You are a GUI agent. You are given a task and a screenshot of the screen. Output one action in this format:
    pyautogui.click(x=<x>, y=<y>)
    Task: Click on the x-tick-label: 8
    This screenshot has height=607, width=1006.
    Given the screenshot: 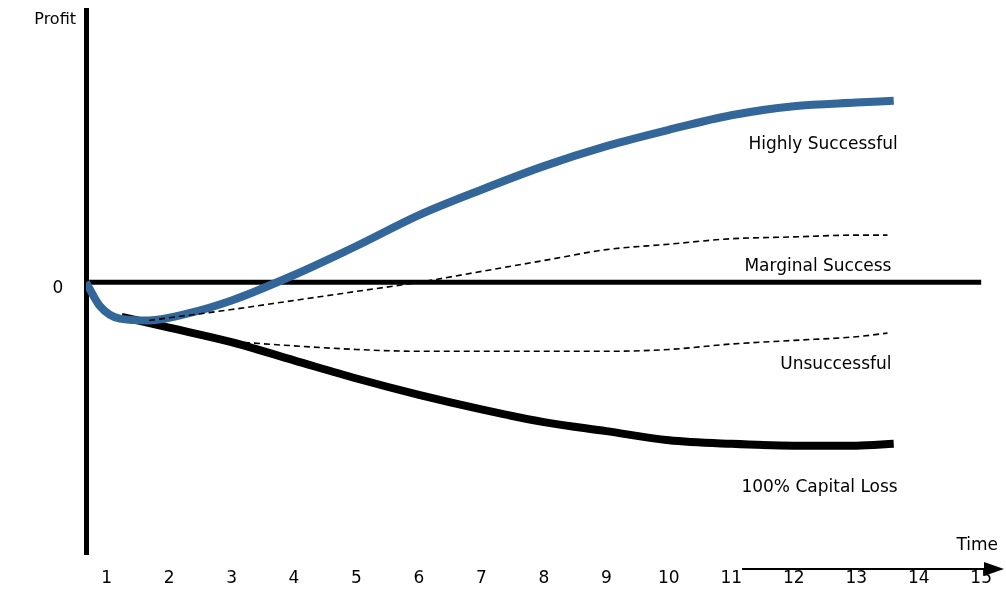 What is the action you would take?
    pyautogui.click(x=544, y=577)
    